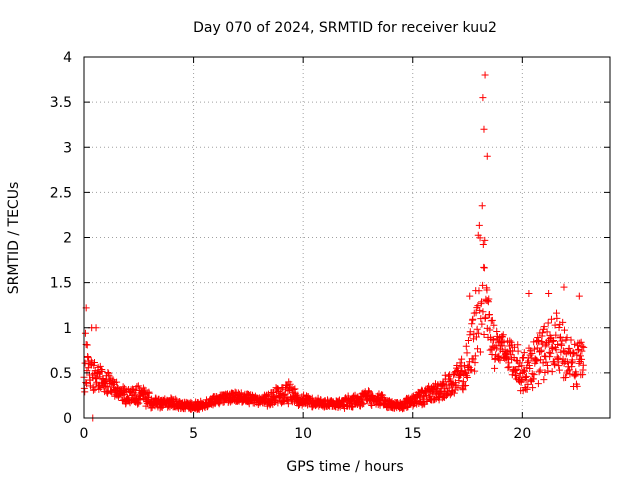 The image size is (640, 480). Describe the element at coordinates (303, 434) in the screenshot. I see `x-tick-label: 10` at that location.